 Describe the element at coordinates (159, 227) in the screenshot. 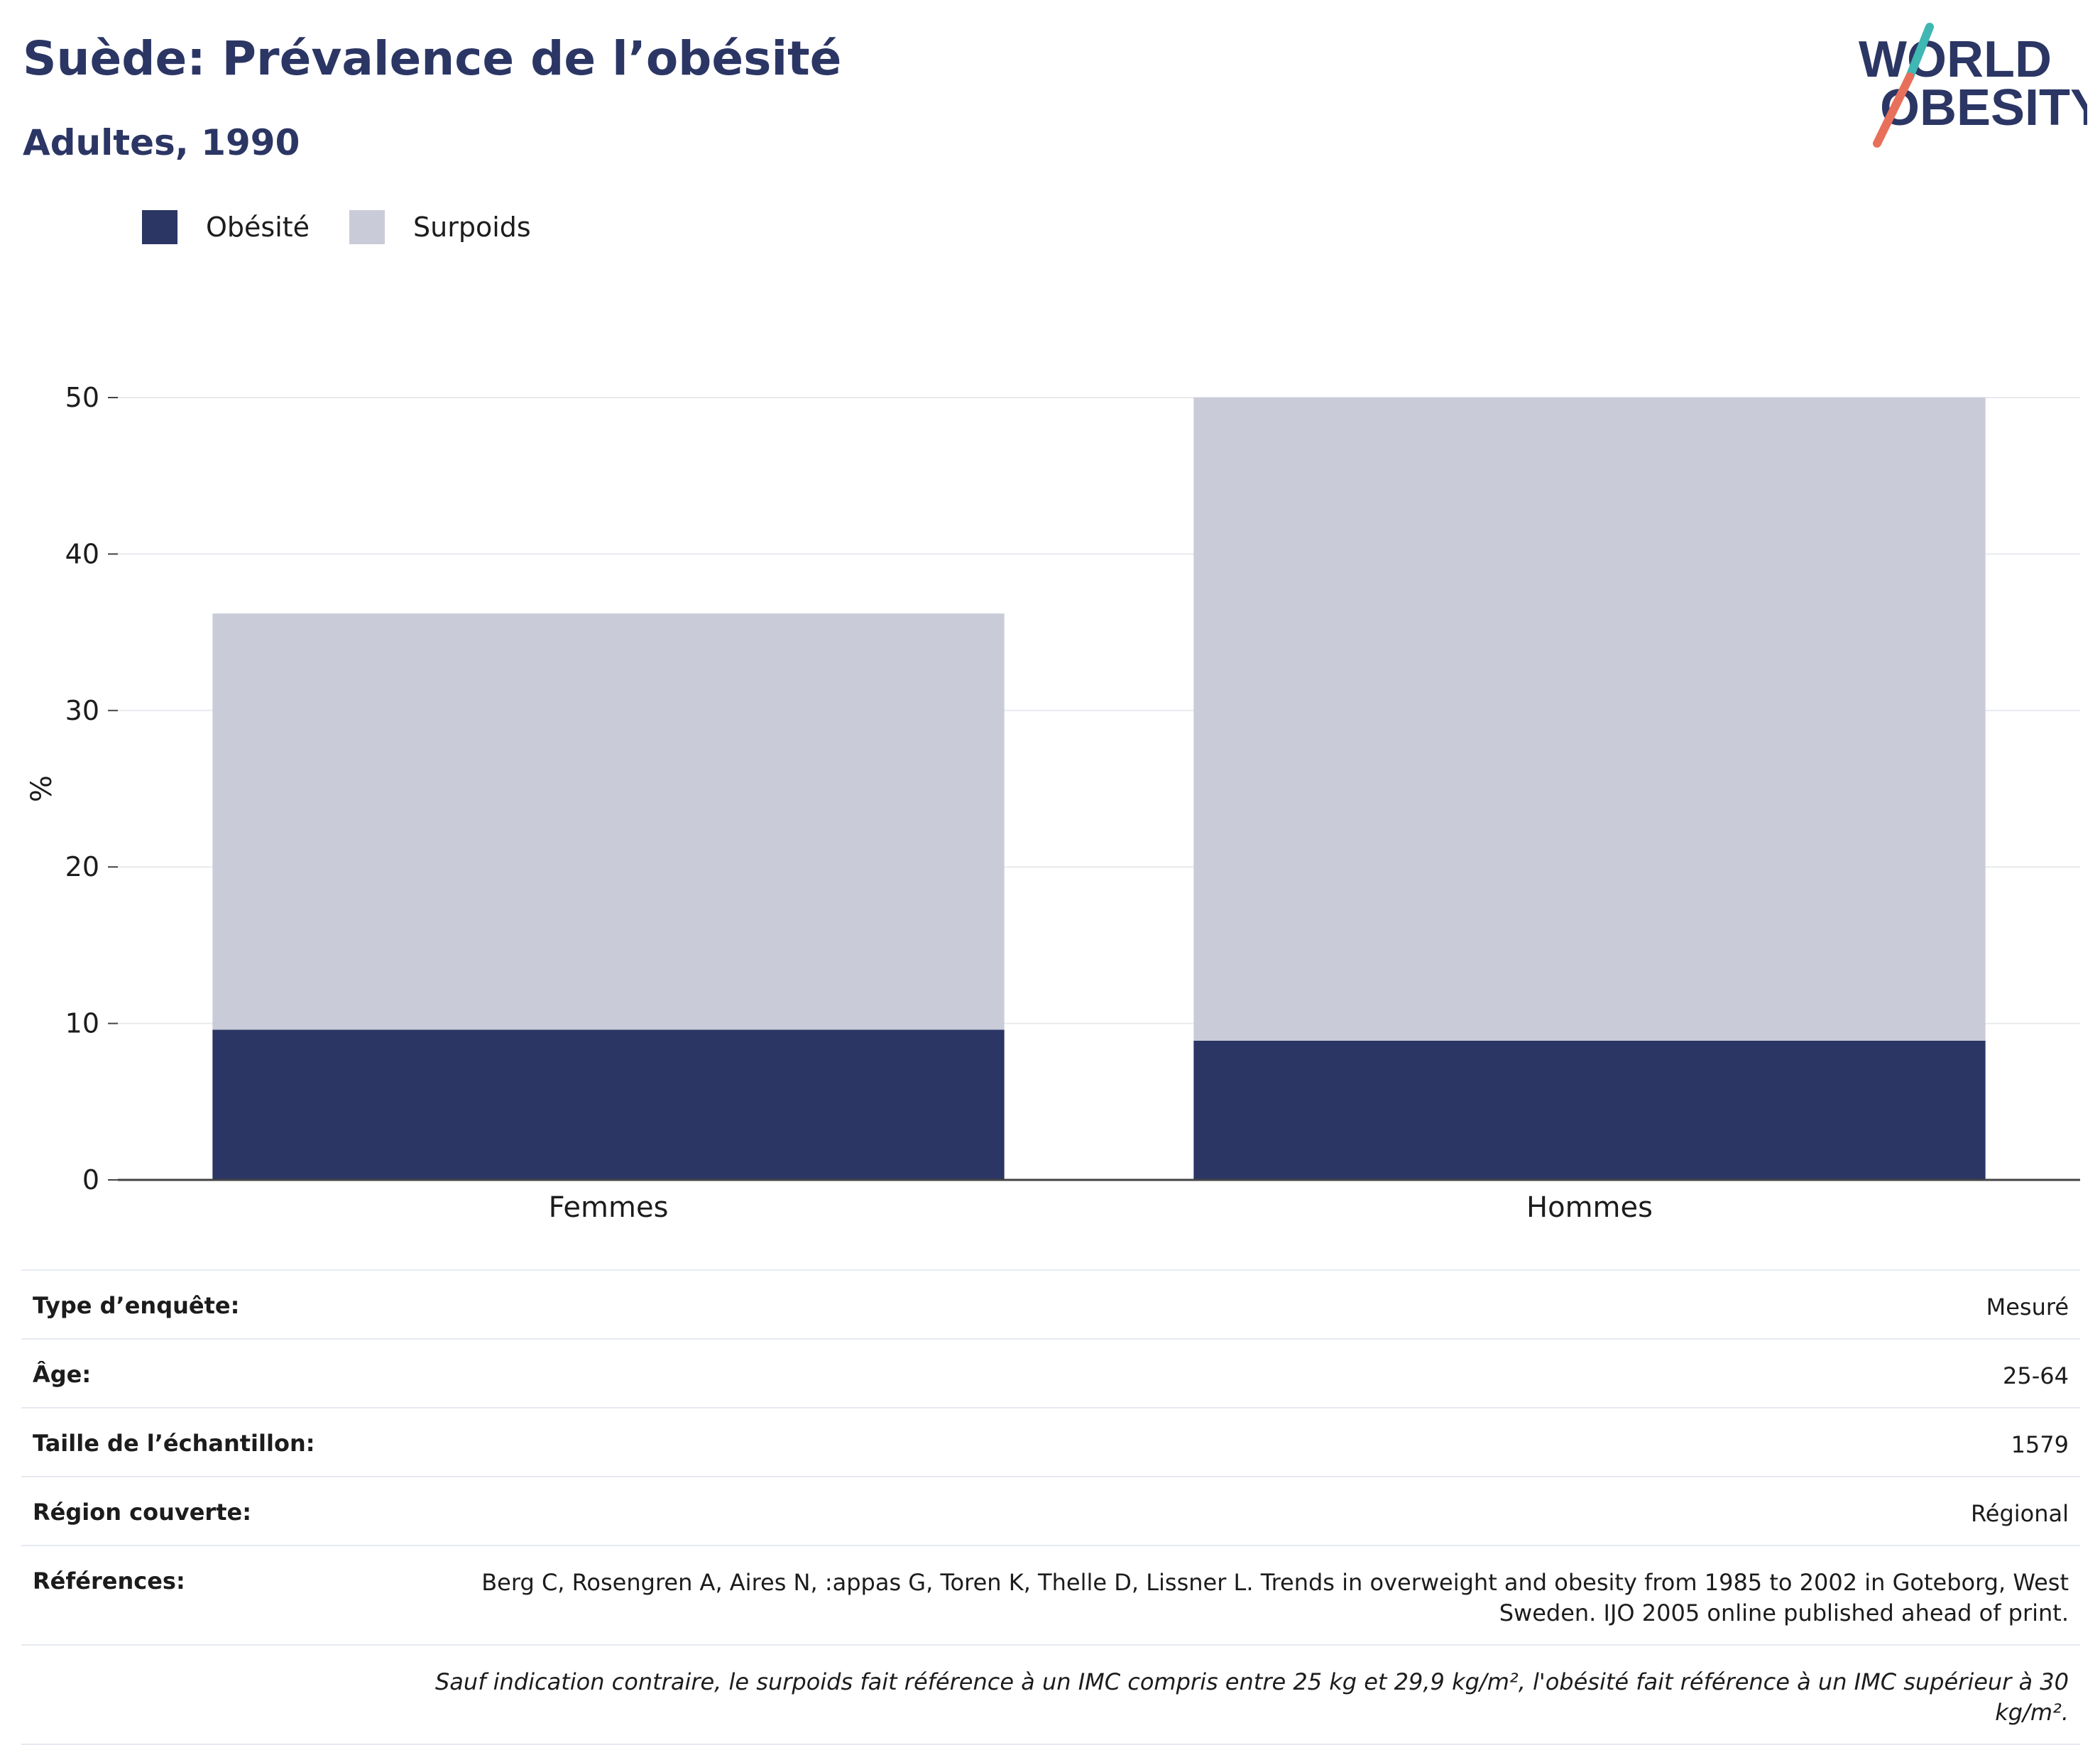

I see `legend-swatch-obesity` at that location.